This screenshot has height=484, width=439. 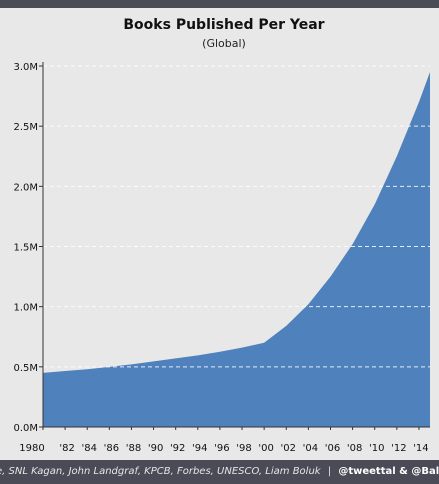 What do you see at coordinates (25, 248) in the screenshot?
I see `y-tick-label: 1.5M` at bounding box center [25, 248].